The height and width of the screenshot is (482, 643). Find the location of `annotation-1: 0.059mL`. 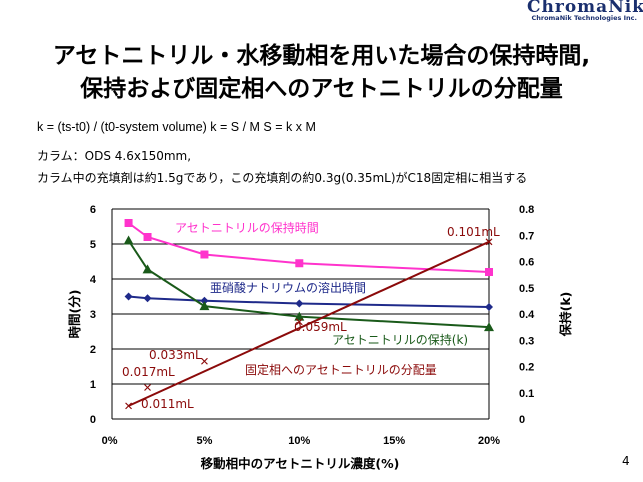

annotation-1: 0.059mL is located at coordinates (320, 327).